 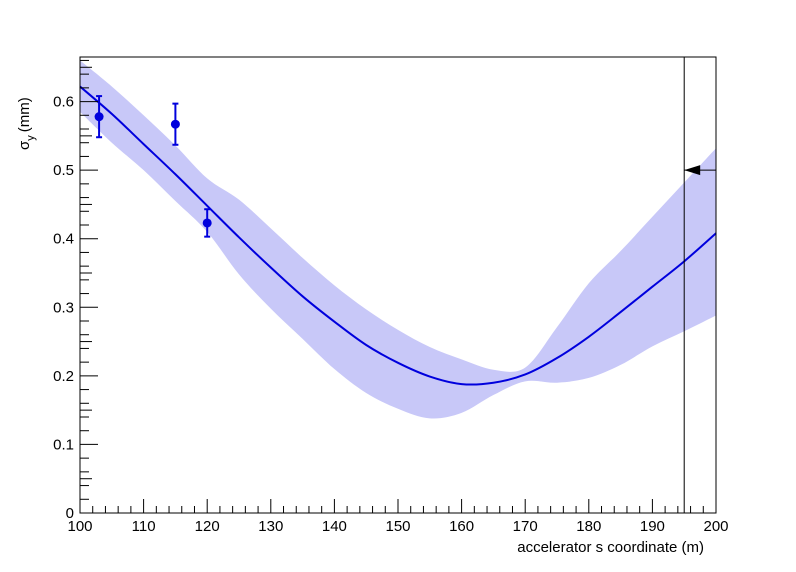 I want to click on y-tick-label: 0.4, so click(x=63, y=239).